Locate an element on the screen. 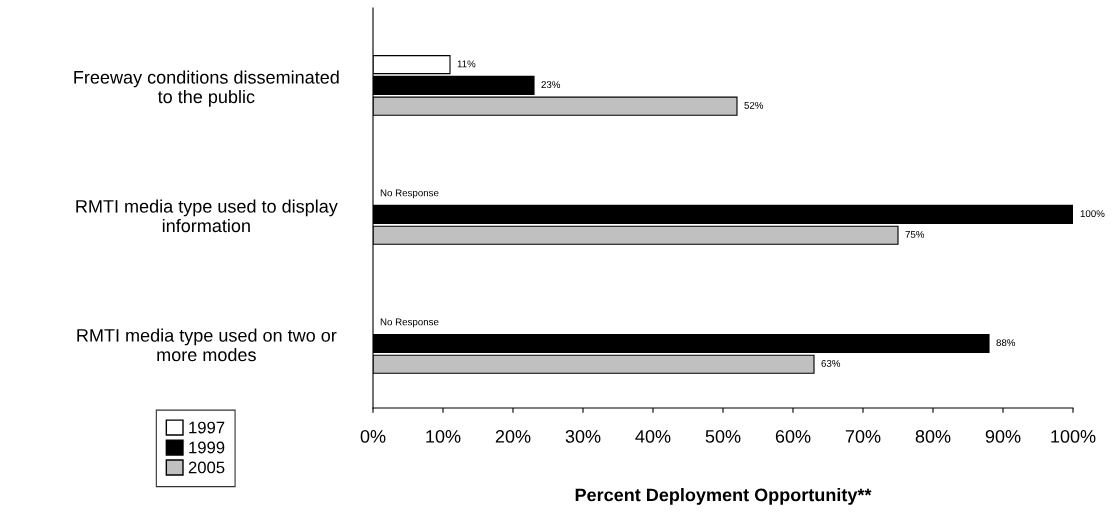  x-tick-label: 80% is located at coordinates (933, 436).